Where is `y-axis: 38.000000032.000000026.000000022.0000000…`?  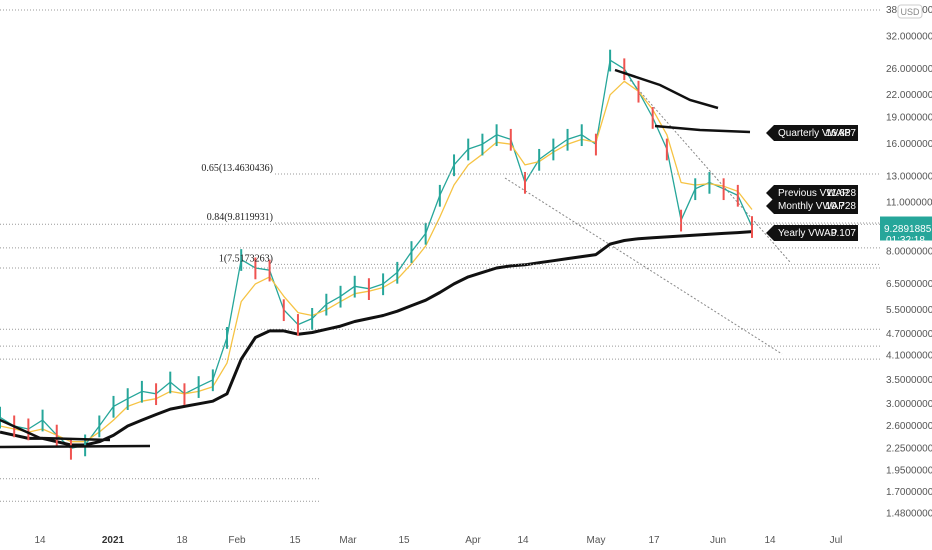
y-axis: 38.000000032.000000026.000000022.0000000… is located at coordinates (909, 262).